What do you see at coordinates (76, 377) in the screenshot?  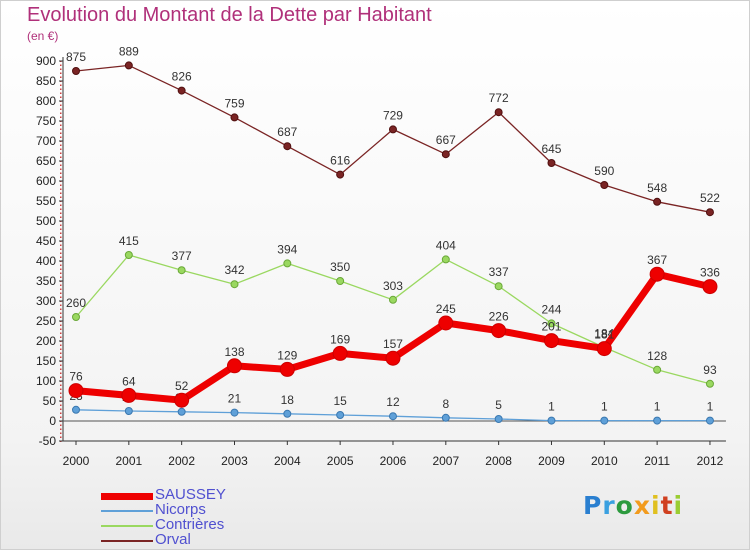 I see `data-label-saussey: 76` at bounding box center [76, 377].